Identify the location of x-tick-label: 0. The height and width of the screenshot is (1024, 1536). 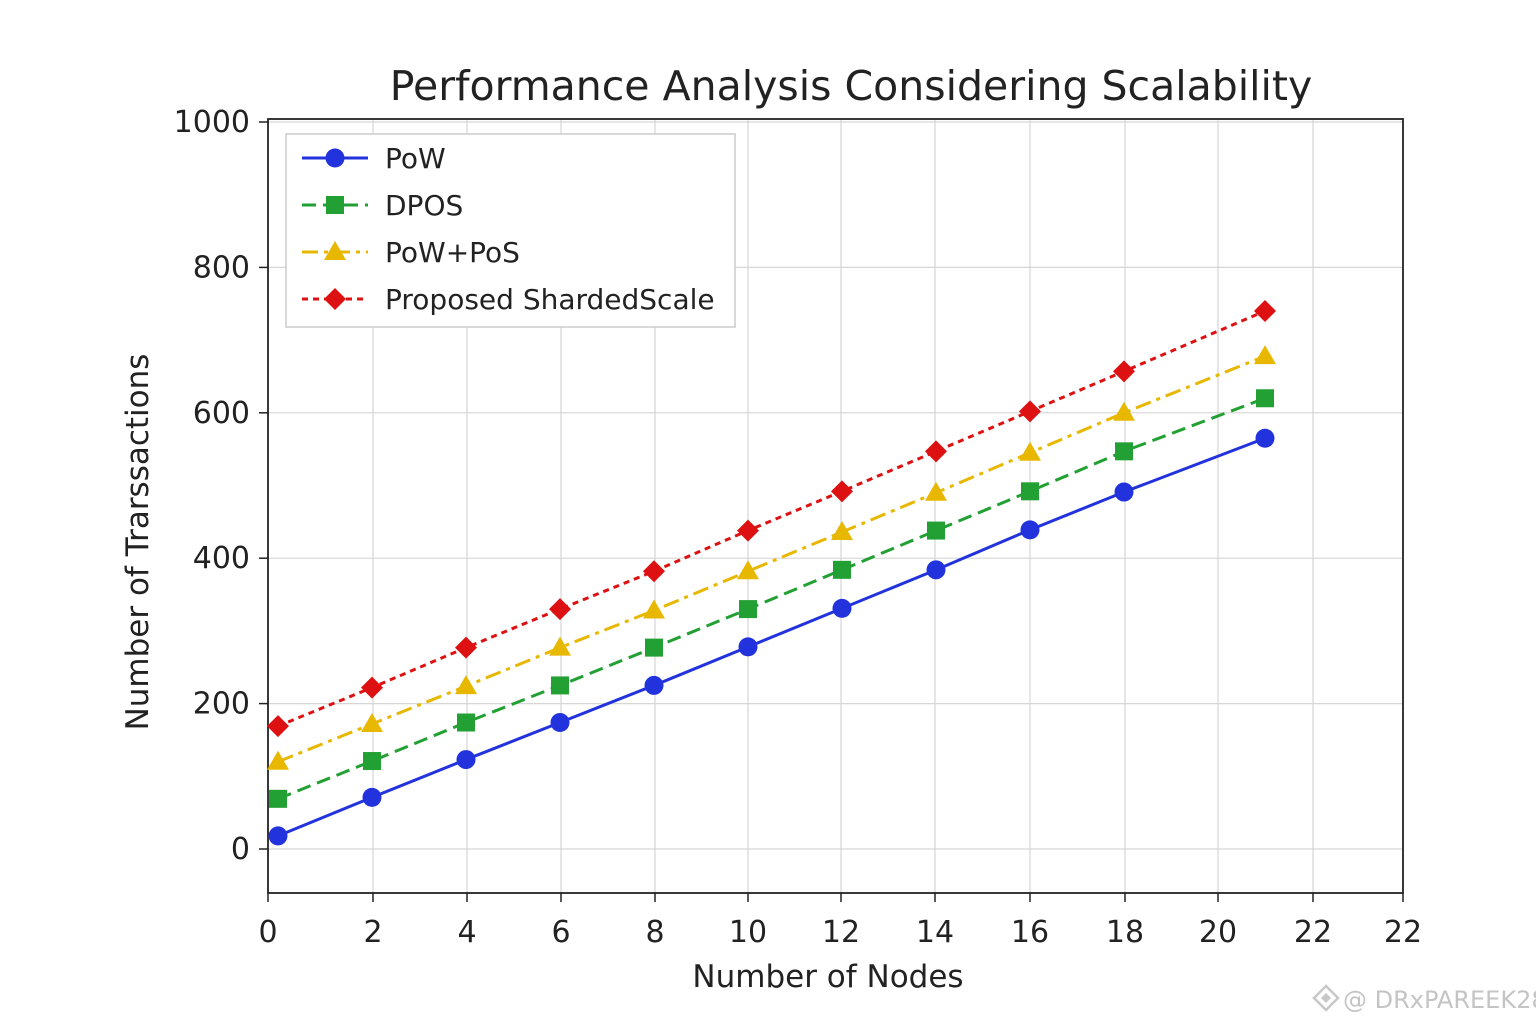
(267, 932).